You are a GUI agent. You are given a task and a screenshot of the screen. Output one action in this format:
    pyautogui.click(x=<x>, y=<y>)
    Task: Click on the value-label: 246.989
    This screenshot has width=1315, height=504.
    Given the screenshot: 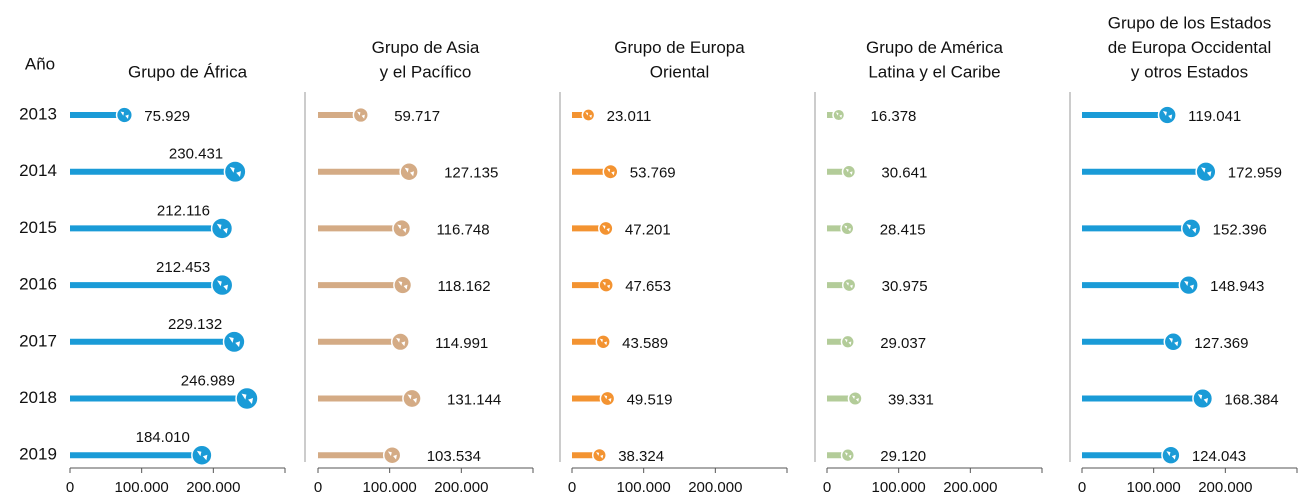 What is the action you would take?
    pyautogui.click(x=208, y=380)
    